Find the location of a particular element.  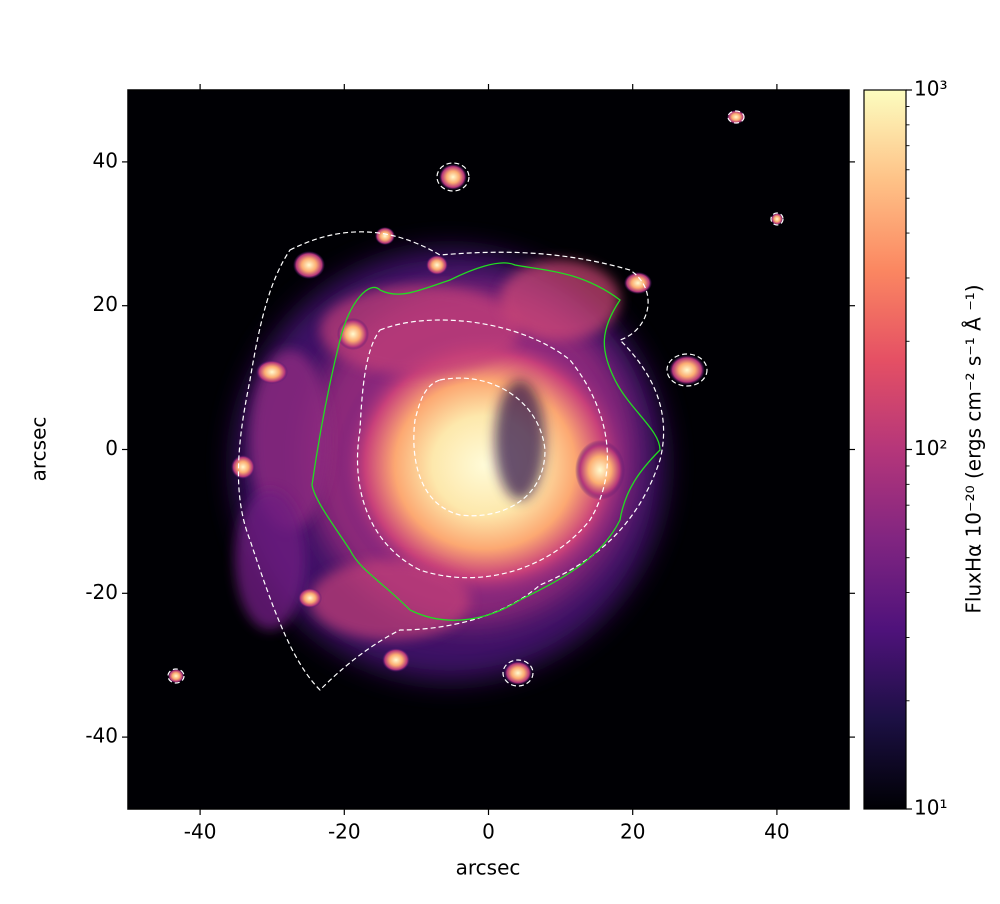

colorbar is located at coordinates (885, 449).